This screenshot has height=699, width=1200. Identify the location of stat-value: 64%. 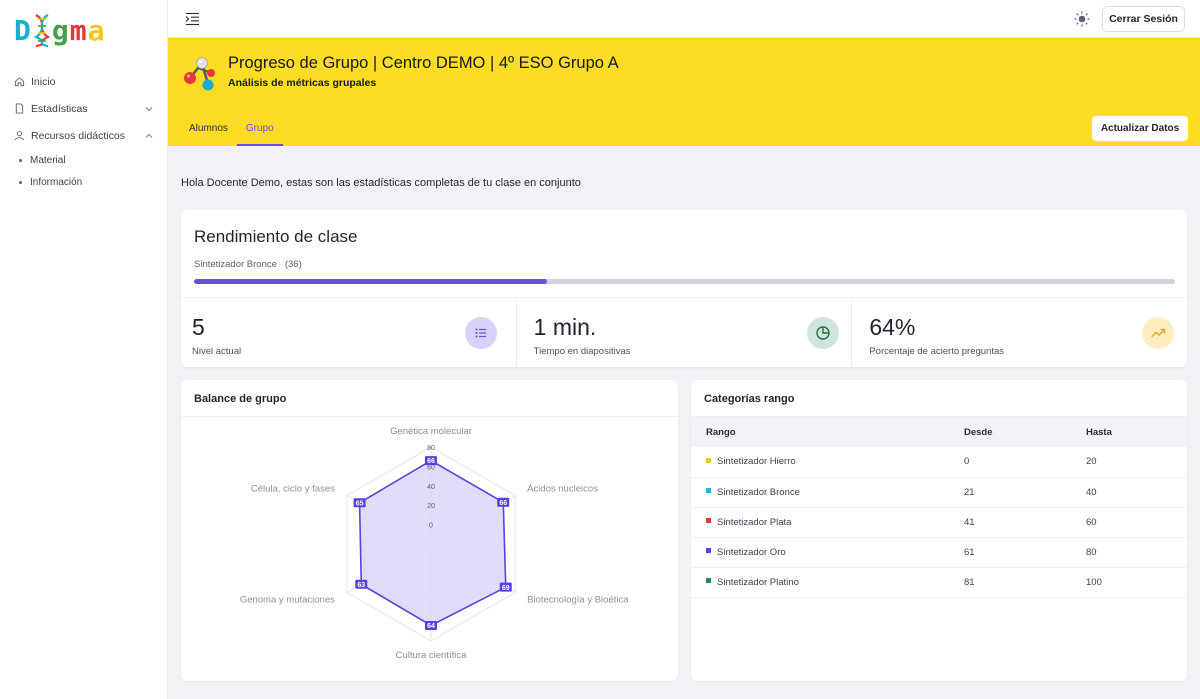
(892, 327).